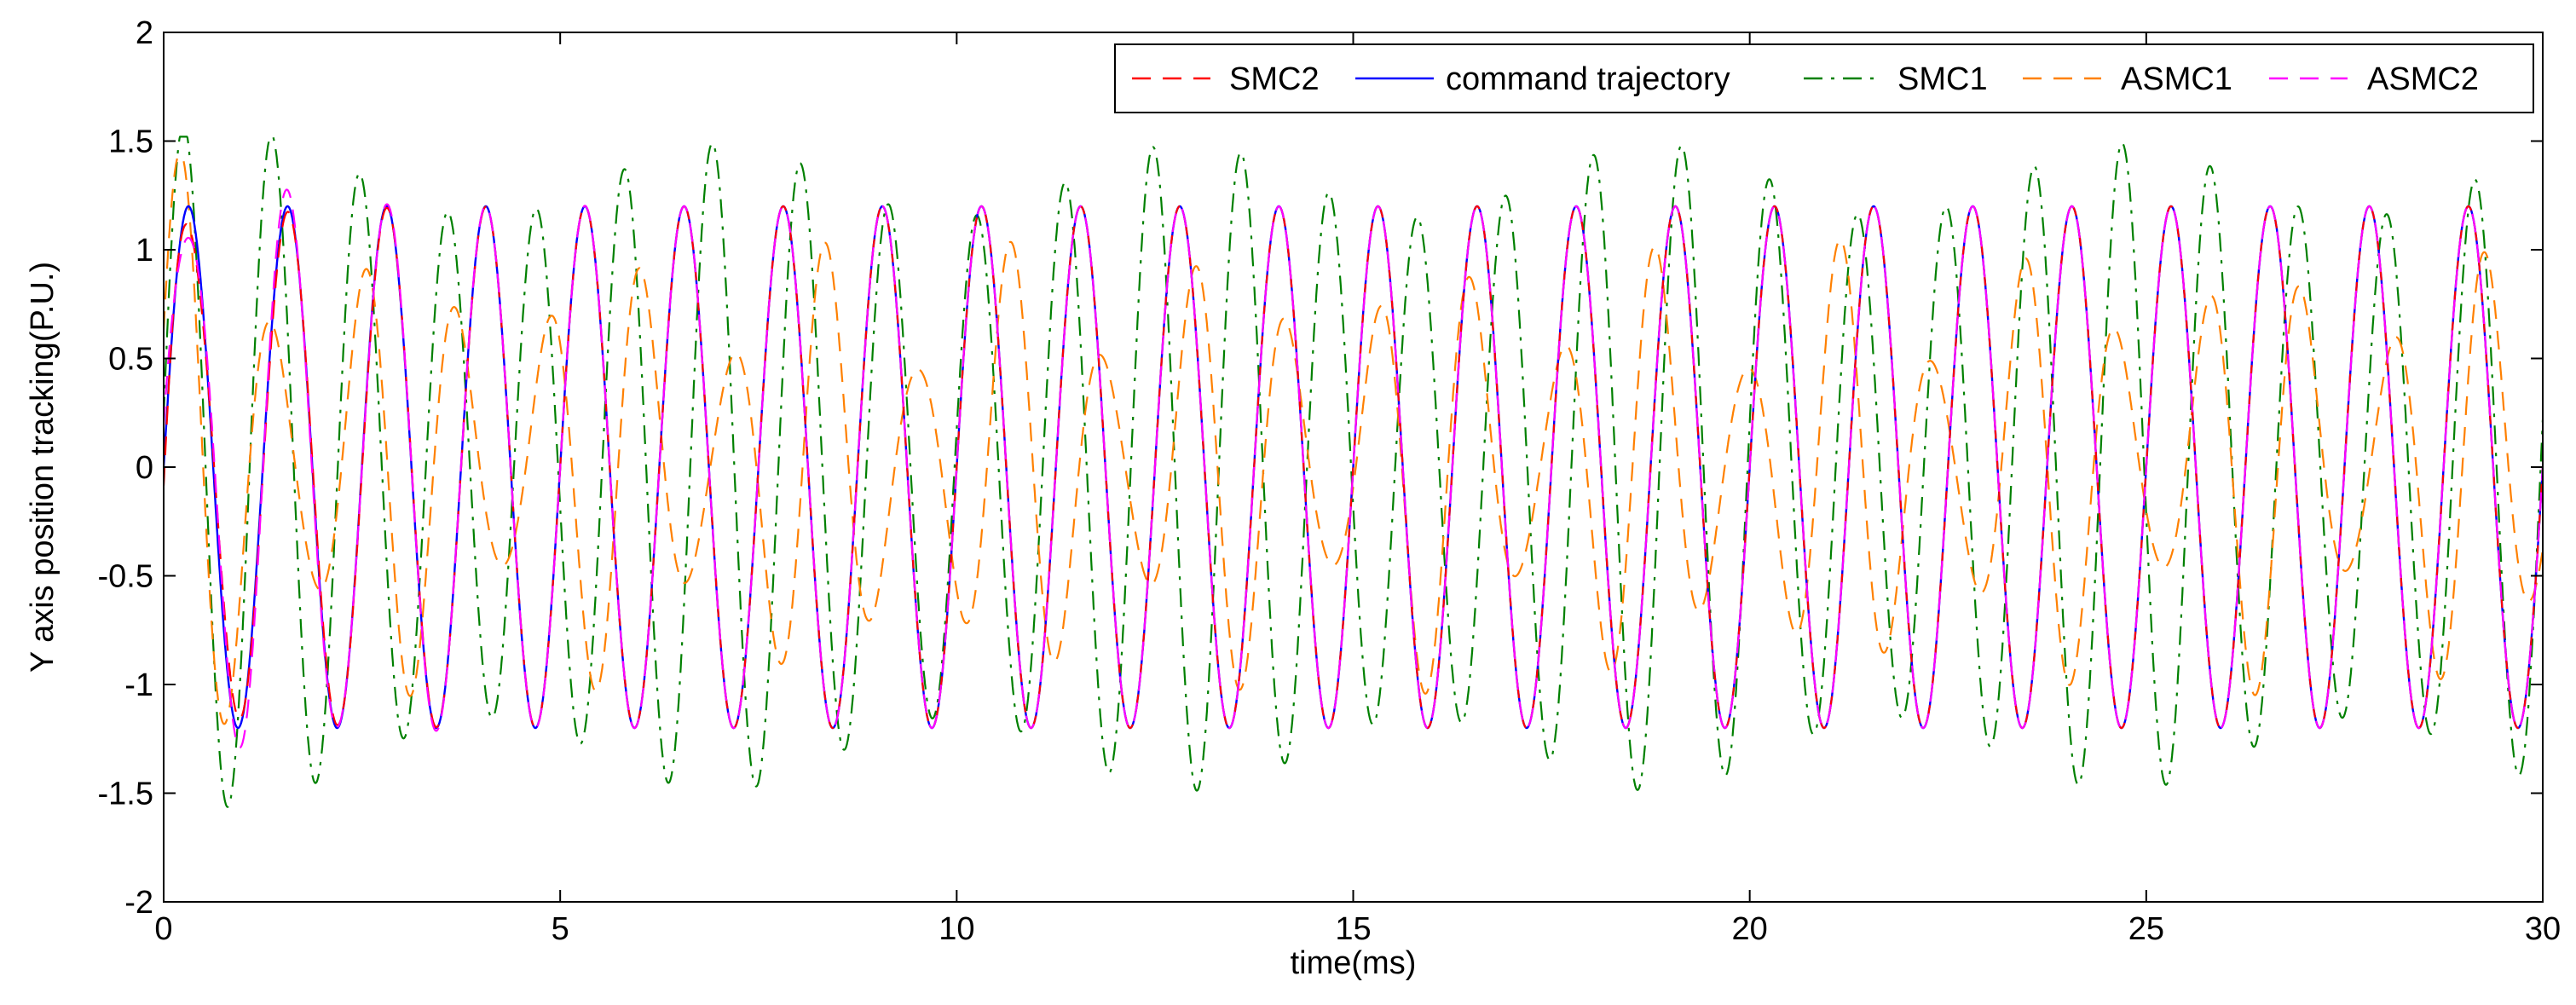 The image size is (2576, 1005). What do you see at coordinates (43, 467) in the screenshot?
I see `y-axis-label: Y axis position tracking(P.U.)` at bounding box center [43, 467].